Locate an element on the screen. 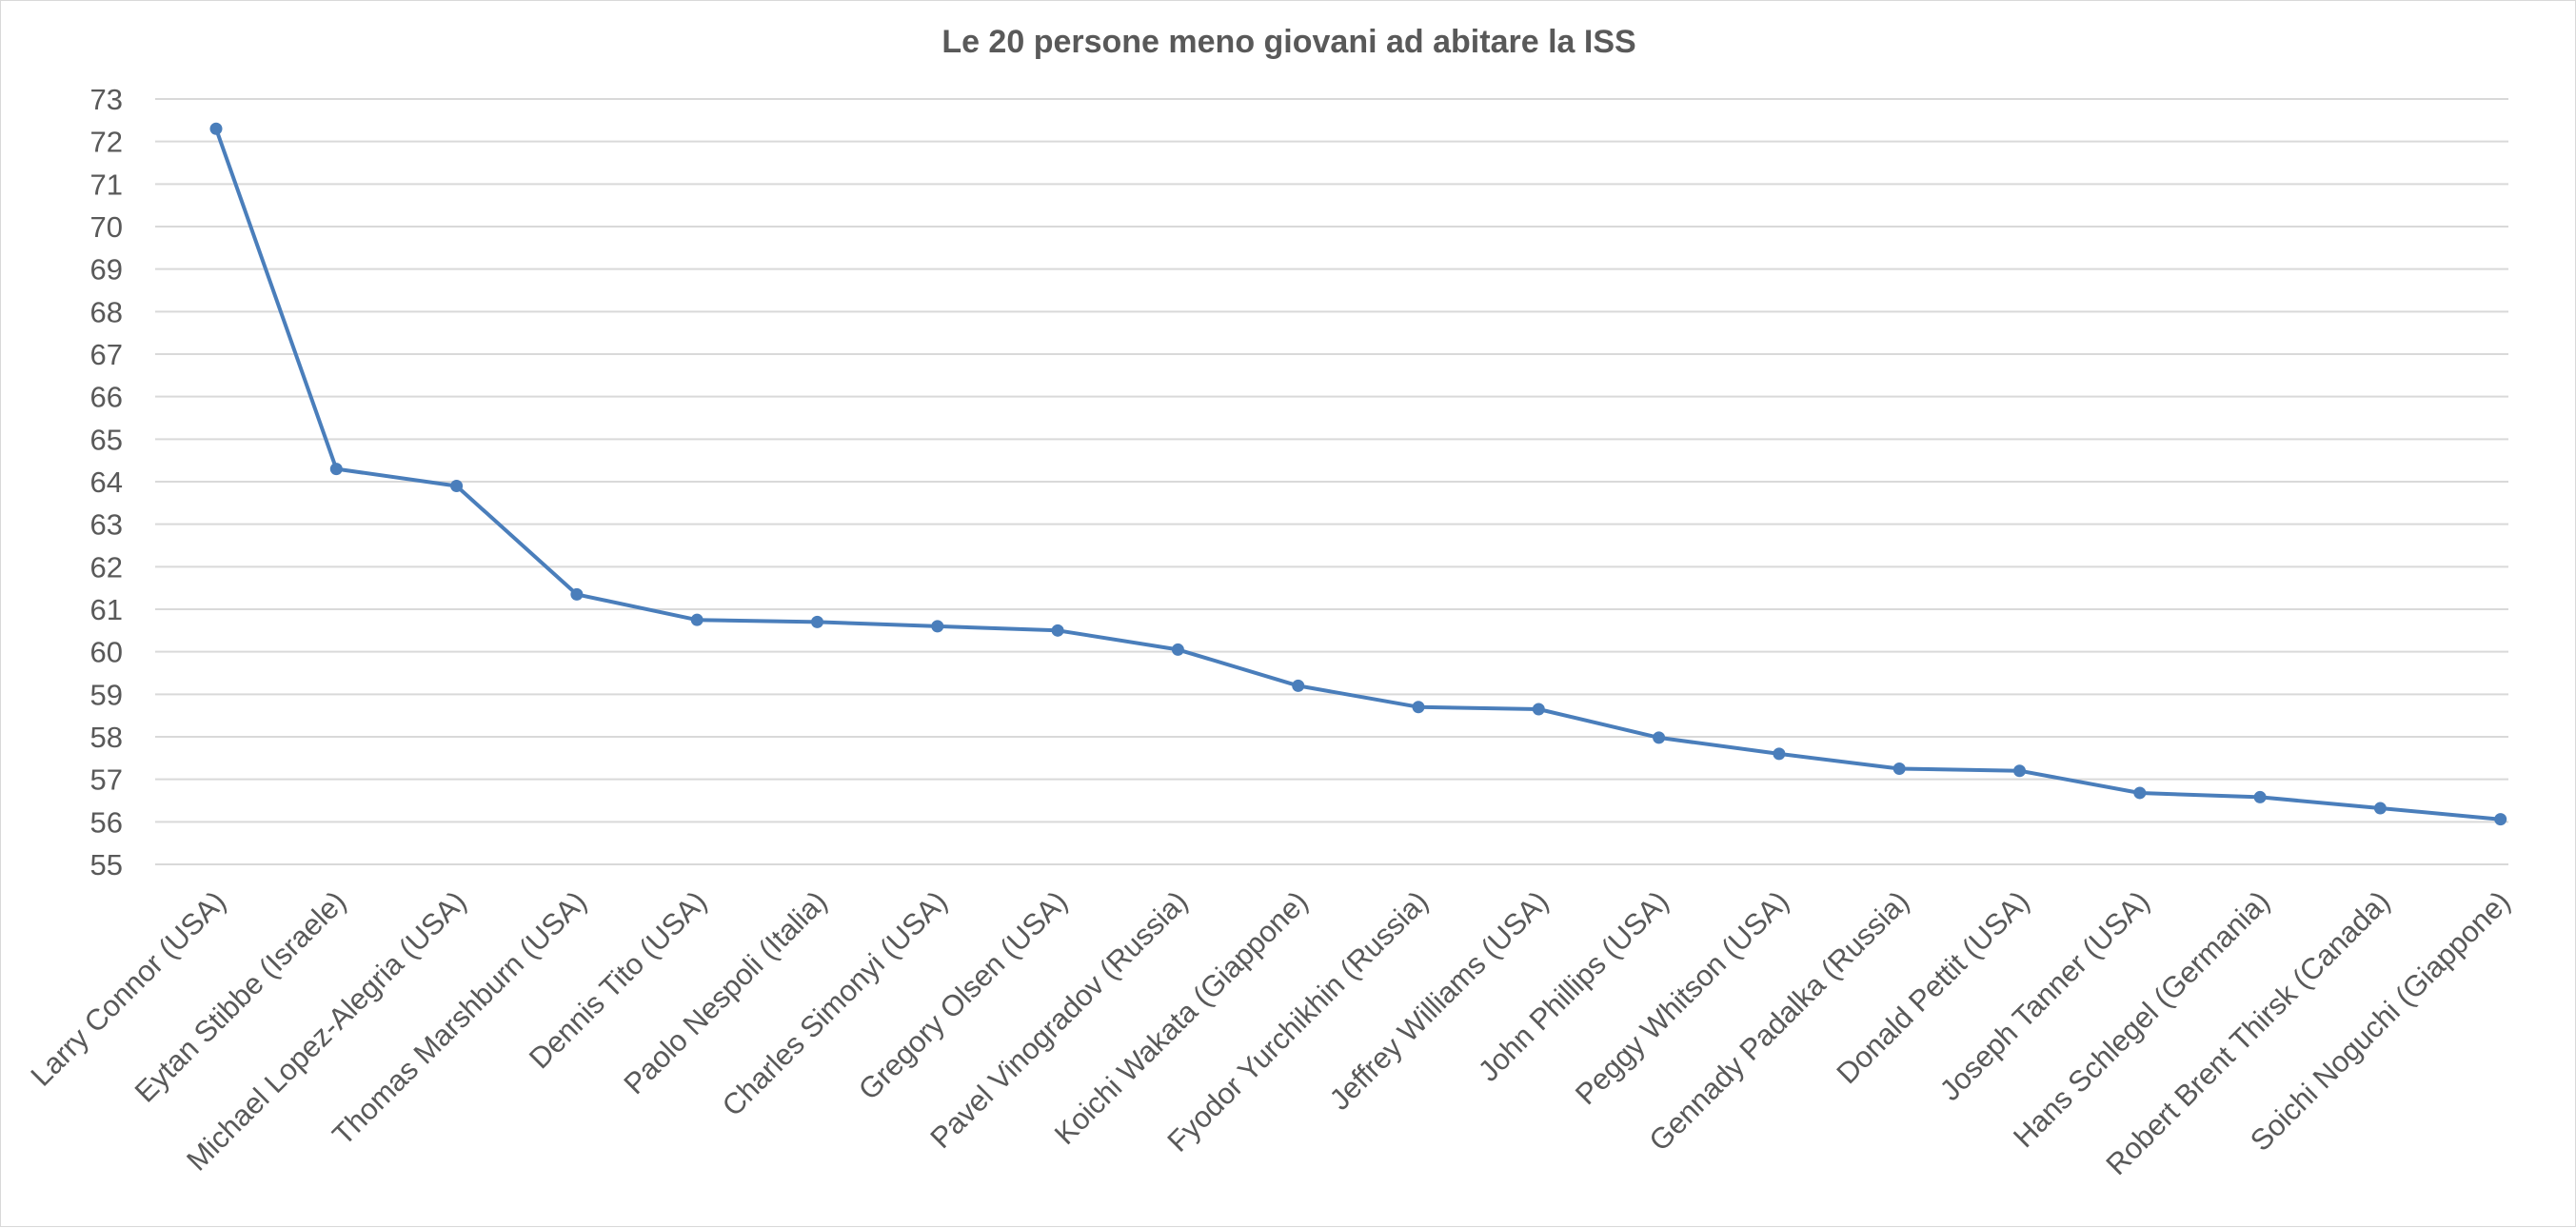  y-tick-label: 67 is located at coordinates (106, 354).